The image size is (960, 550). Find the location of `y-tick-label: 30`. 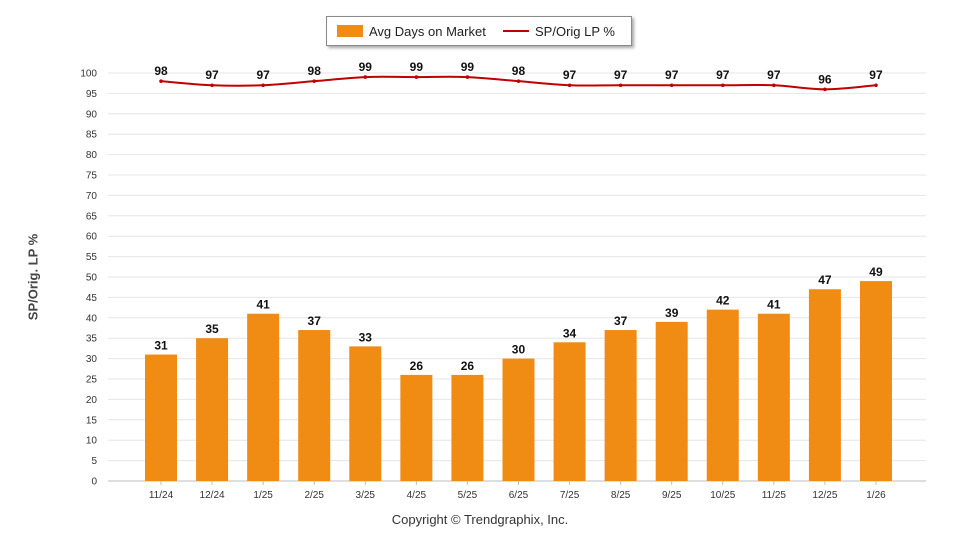

y-tick-label: 30 is located at coordinates (92, 359).